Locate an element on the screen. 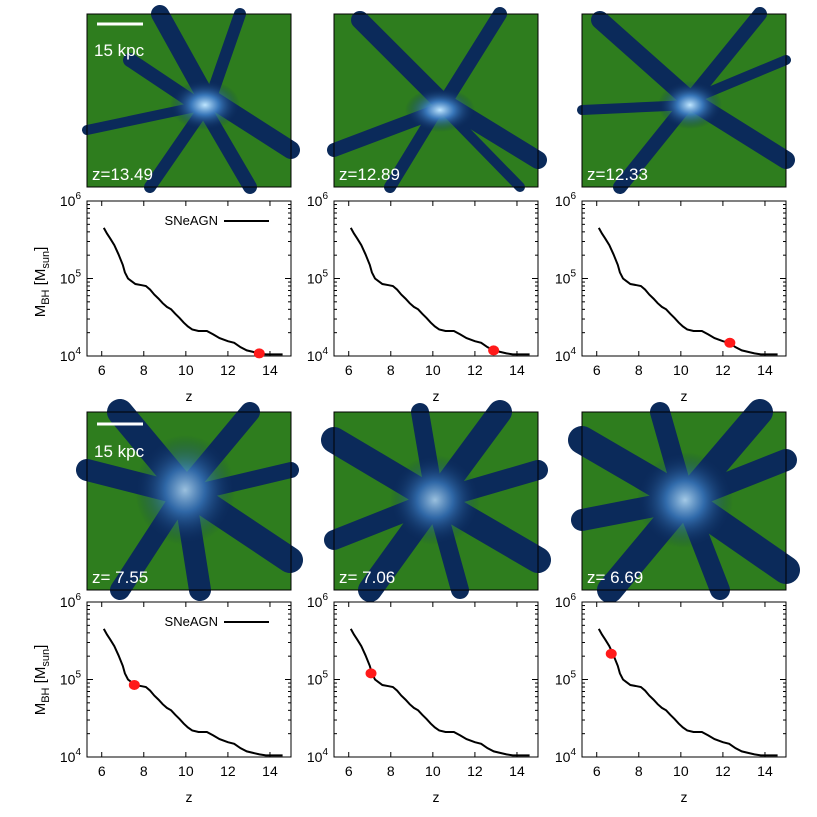  image-panel-top-1: 15 kpc z=13.49 is located at coordinates (191, 99).